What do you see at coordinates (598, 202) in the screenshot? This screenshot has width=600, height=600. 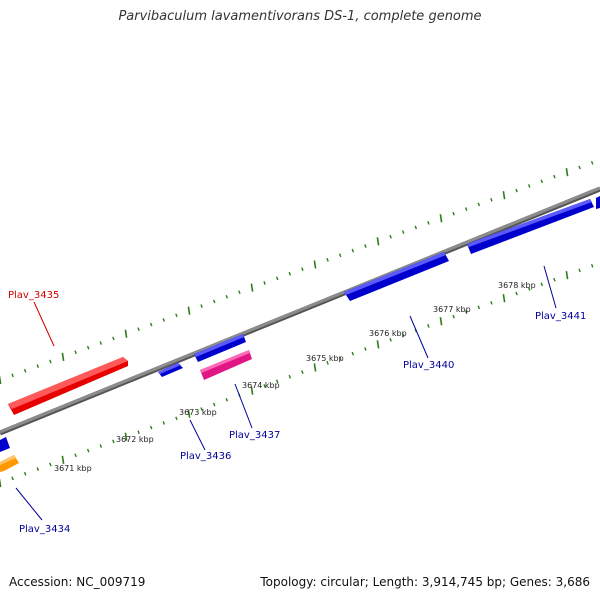 I see `gene-edge-blue-right` at bounding box center [598, 202].